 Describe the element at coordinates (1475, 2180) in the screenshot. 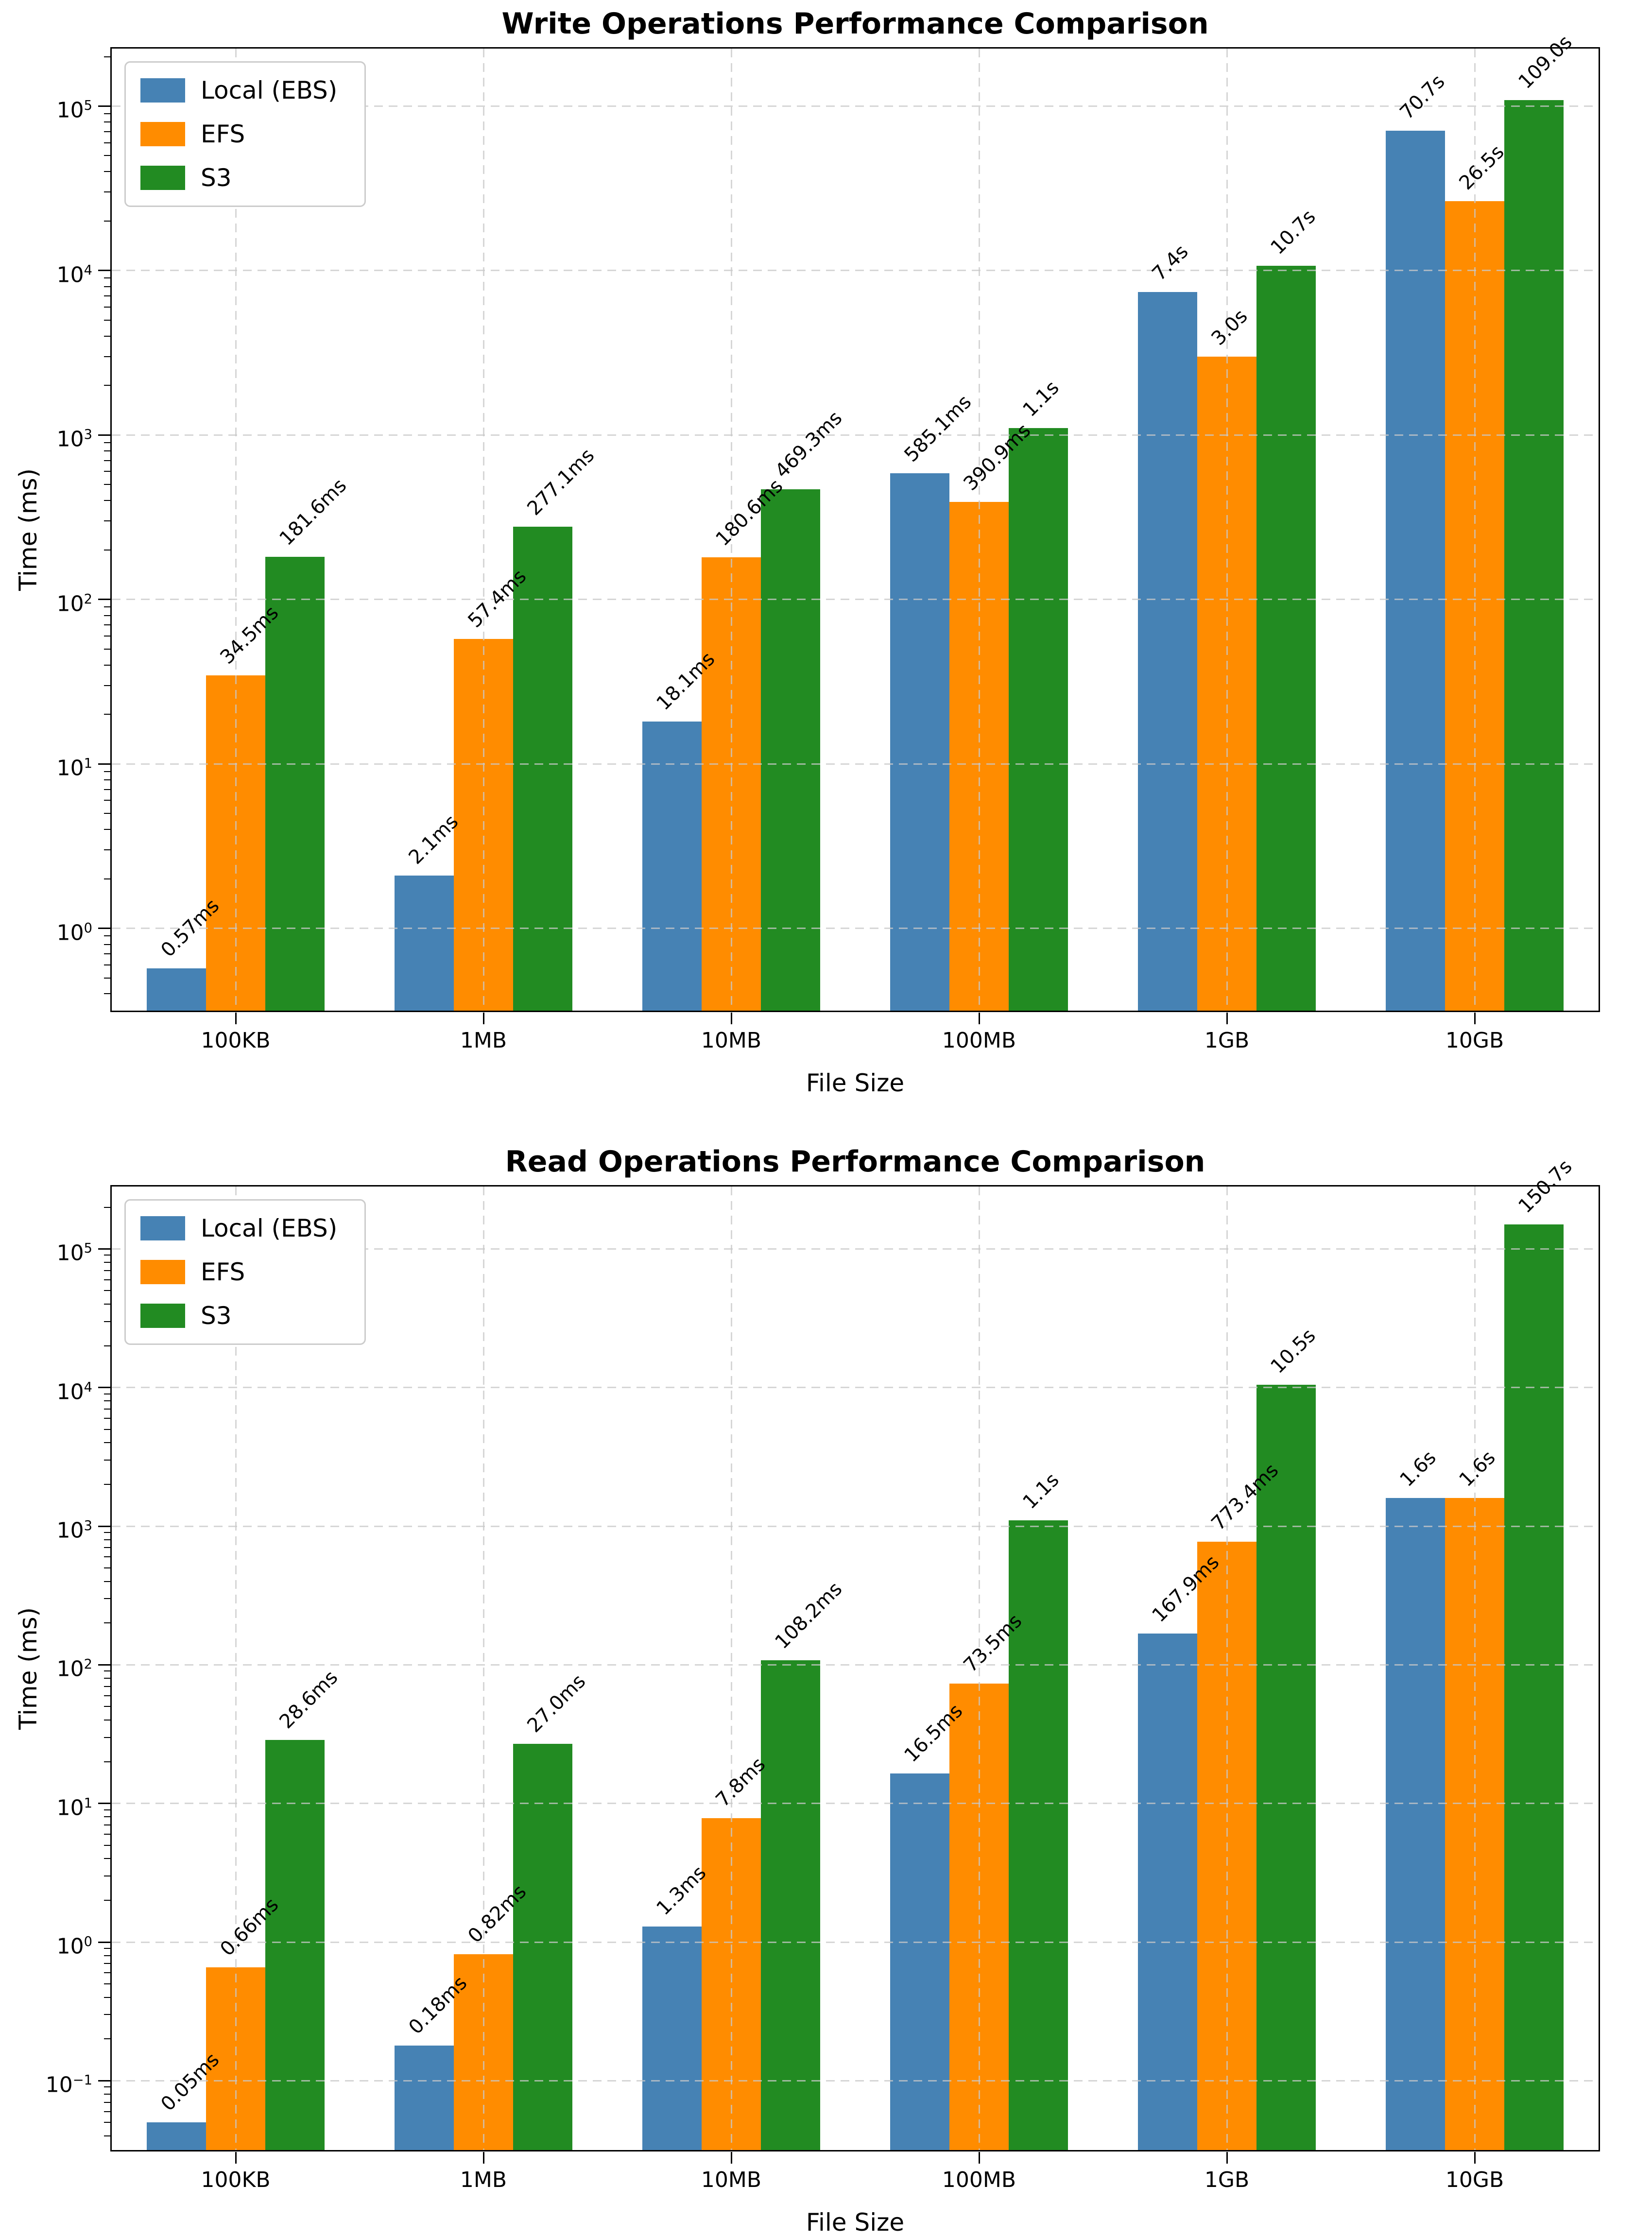

I see `x-tick-label: 10GB` at that location.